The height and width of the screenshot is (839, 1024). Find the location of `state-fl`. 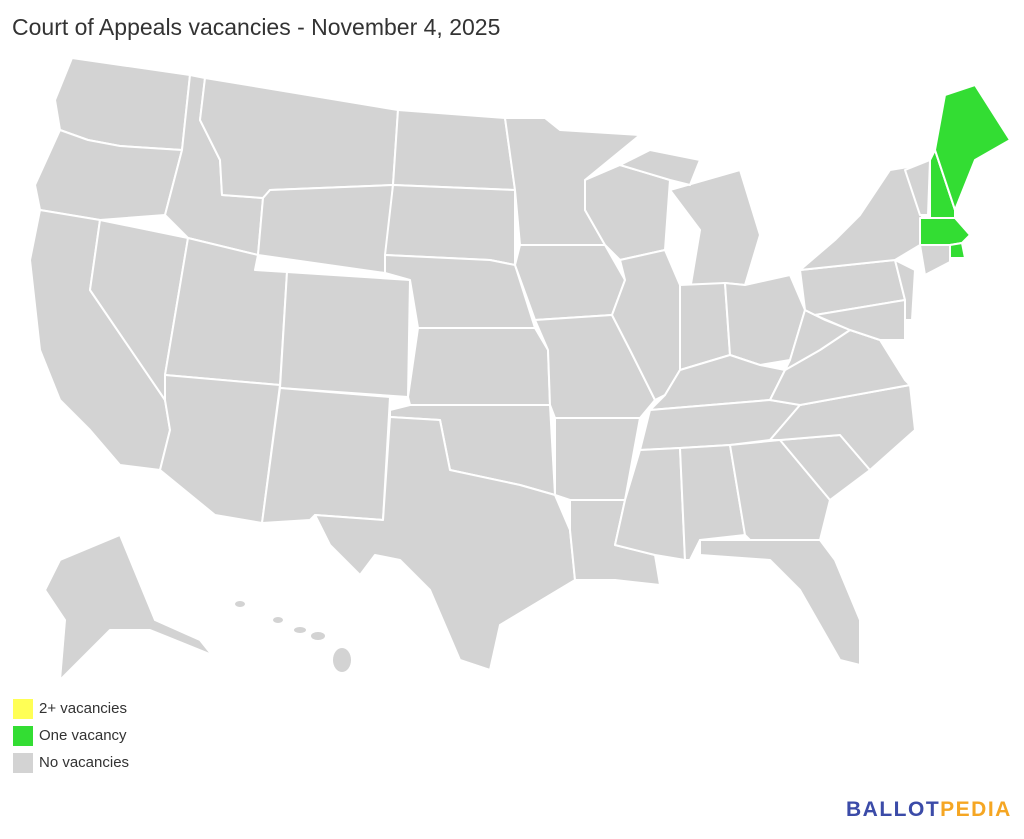

state-fl is located at coordinates (780, 602).